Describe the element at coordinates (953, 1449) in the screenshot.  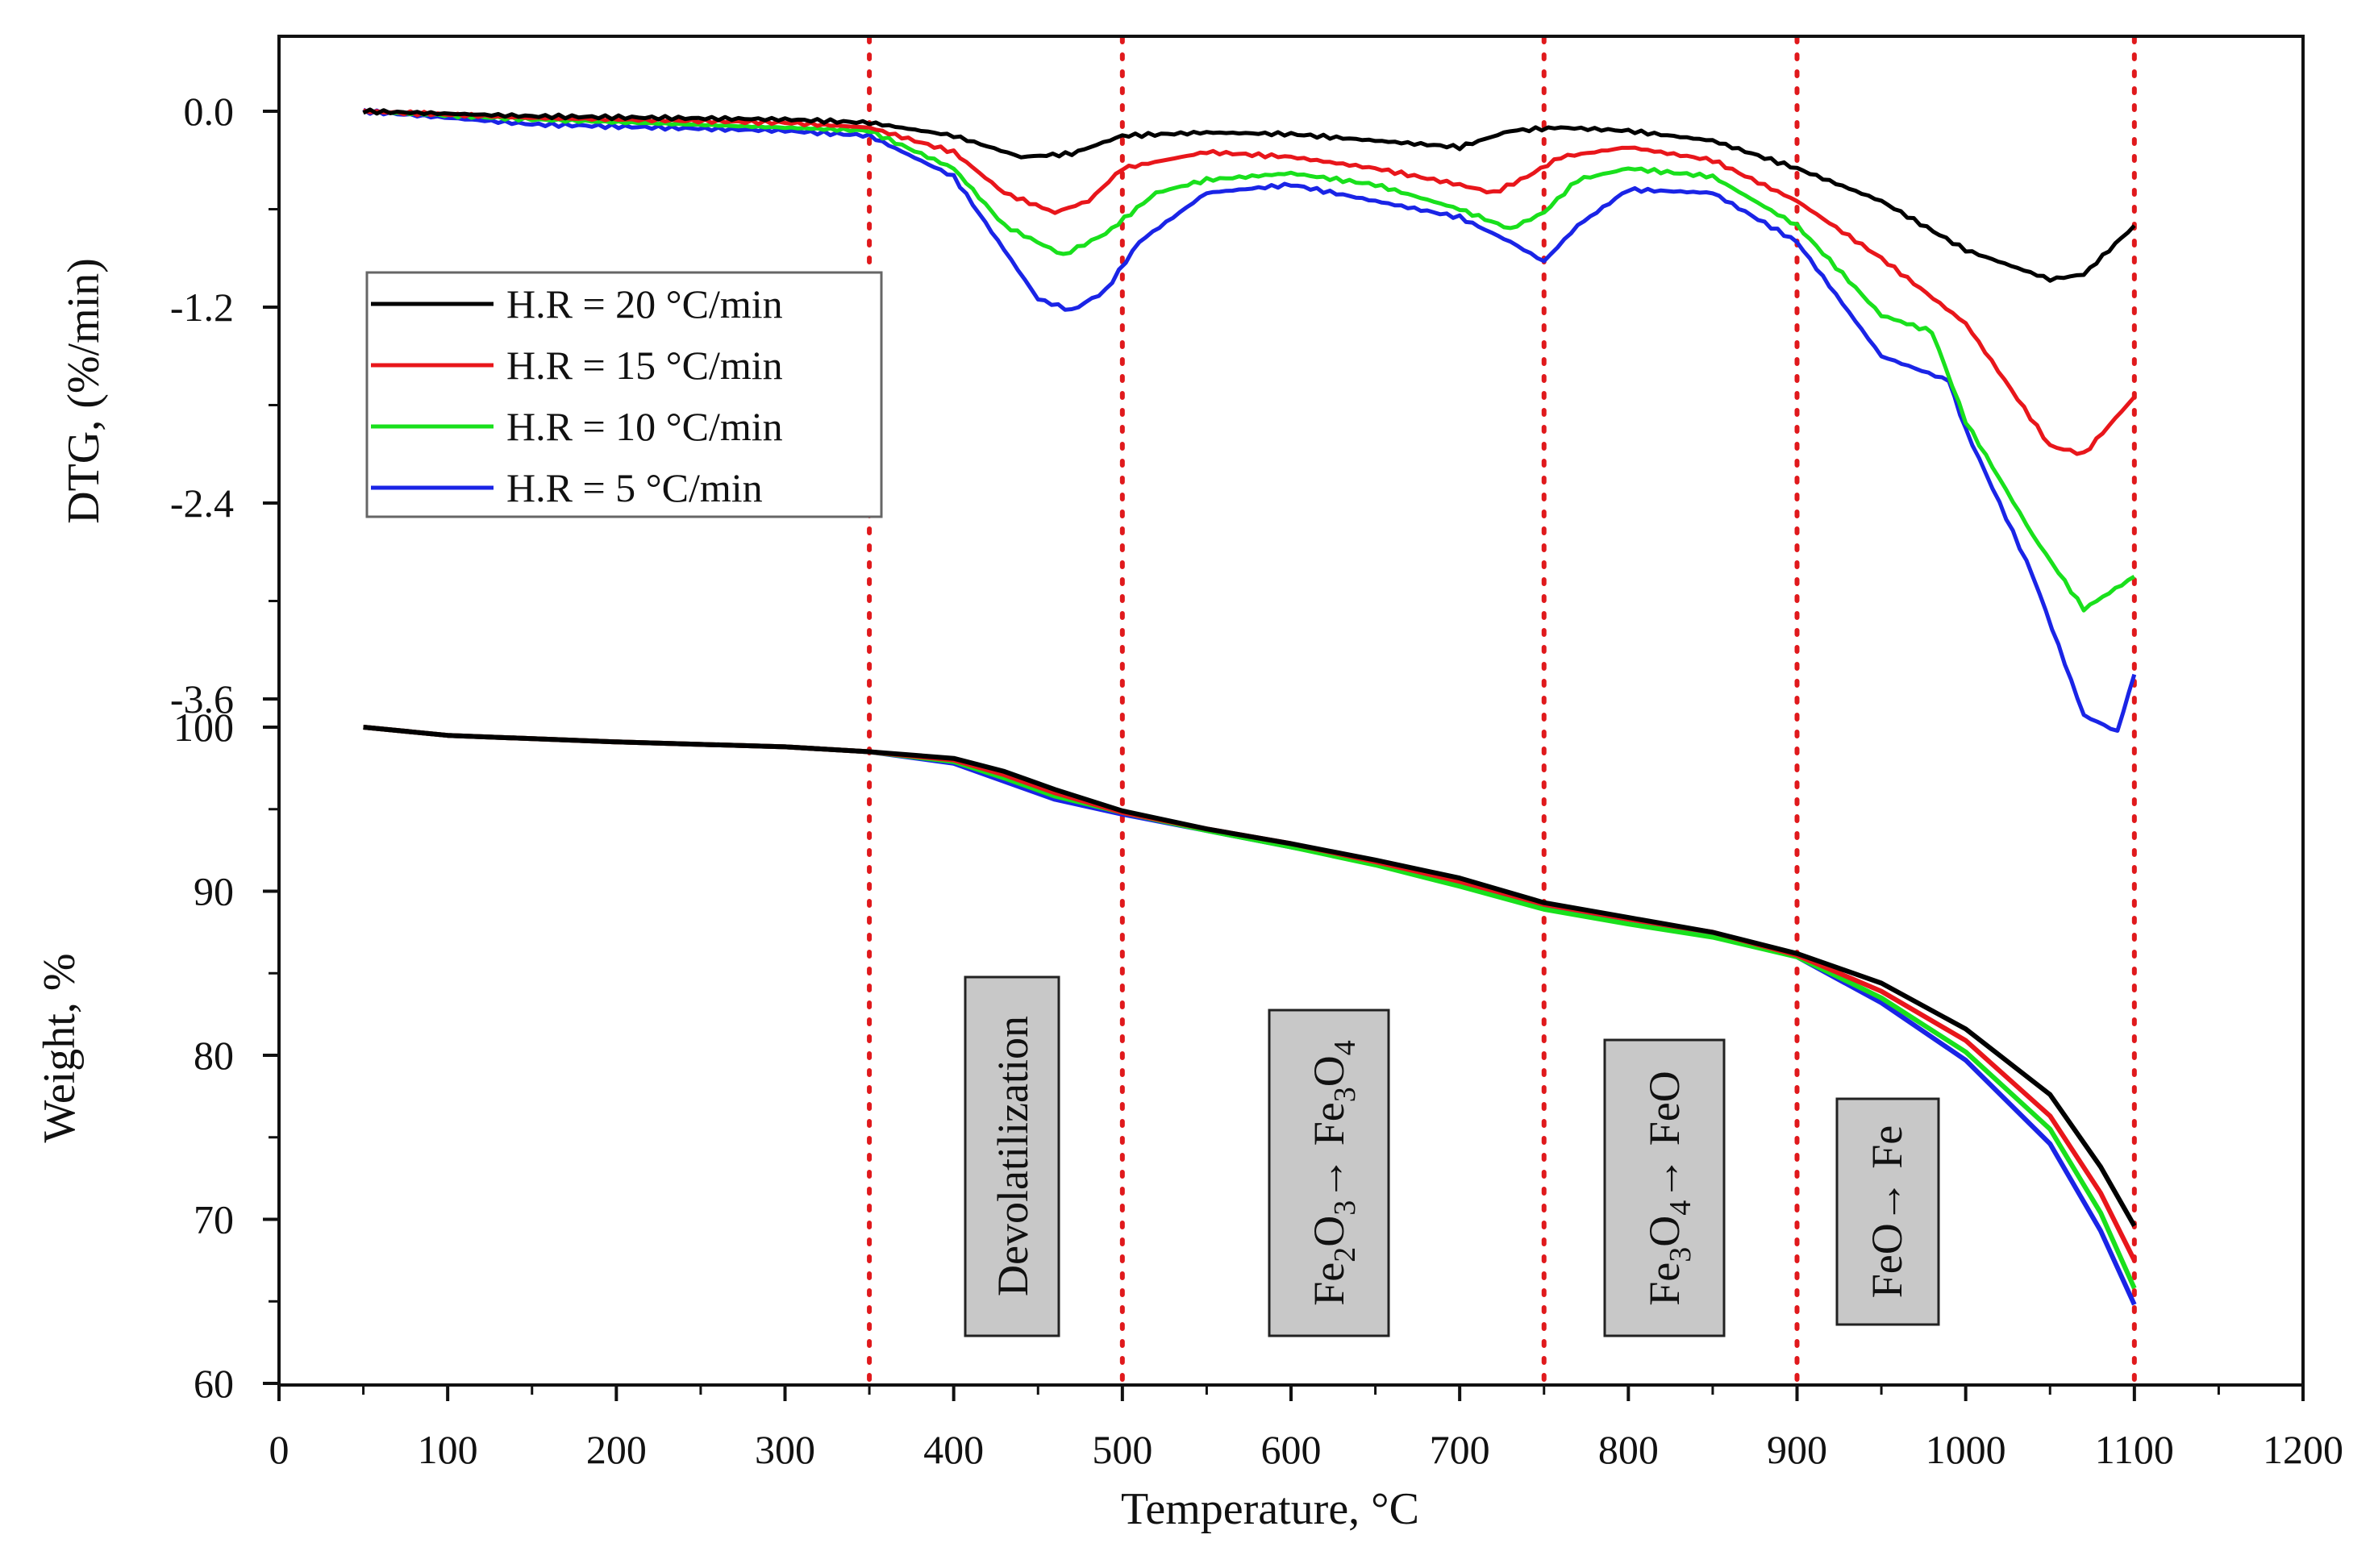
I see `x-tick-label: 400` at that location.